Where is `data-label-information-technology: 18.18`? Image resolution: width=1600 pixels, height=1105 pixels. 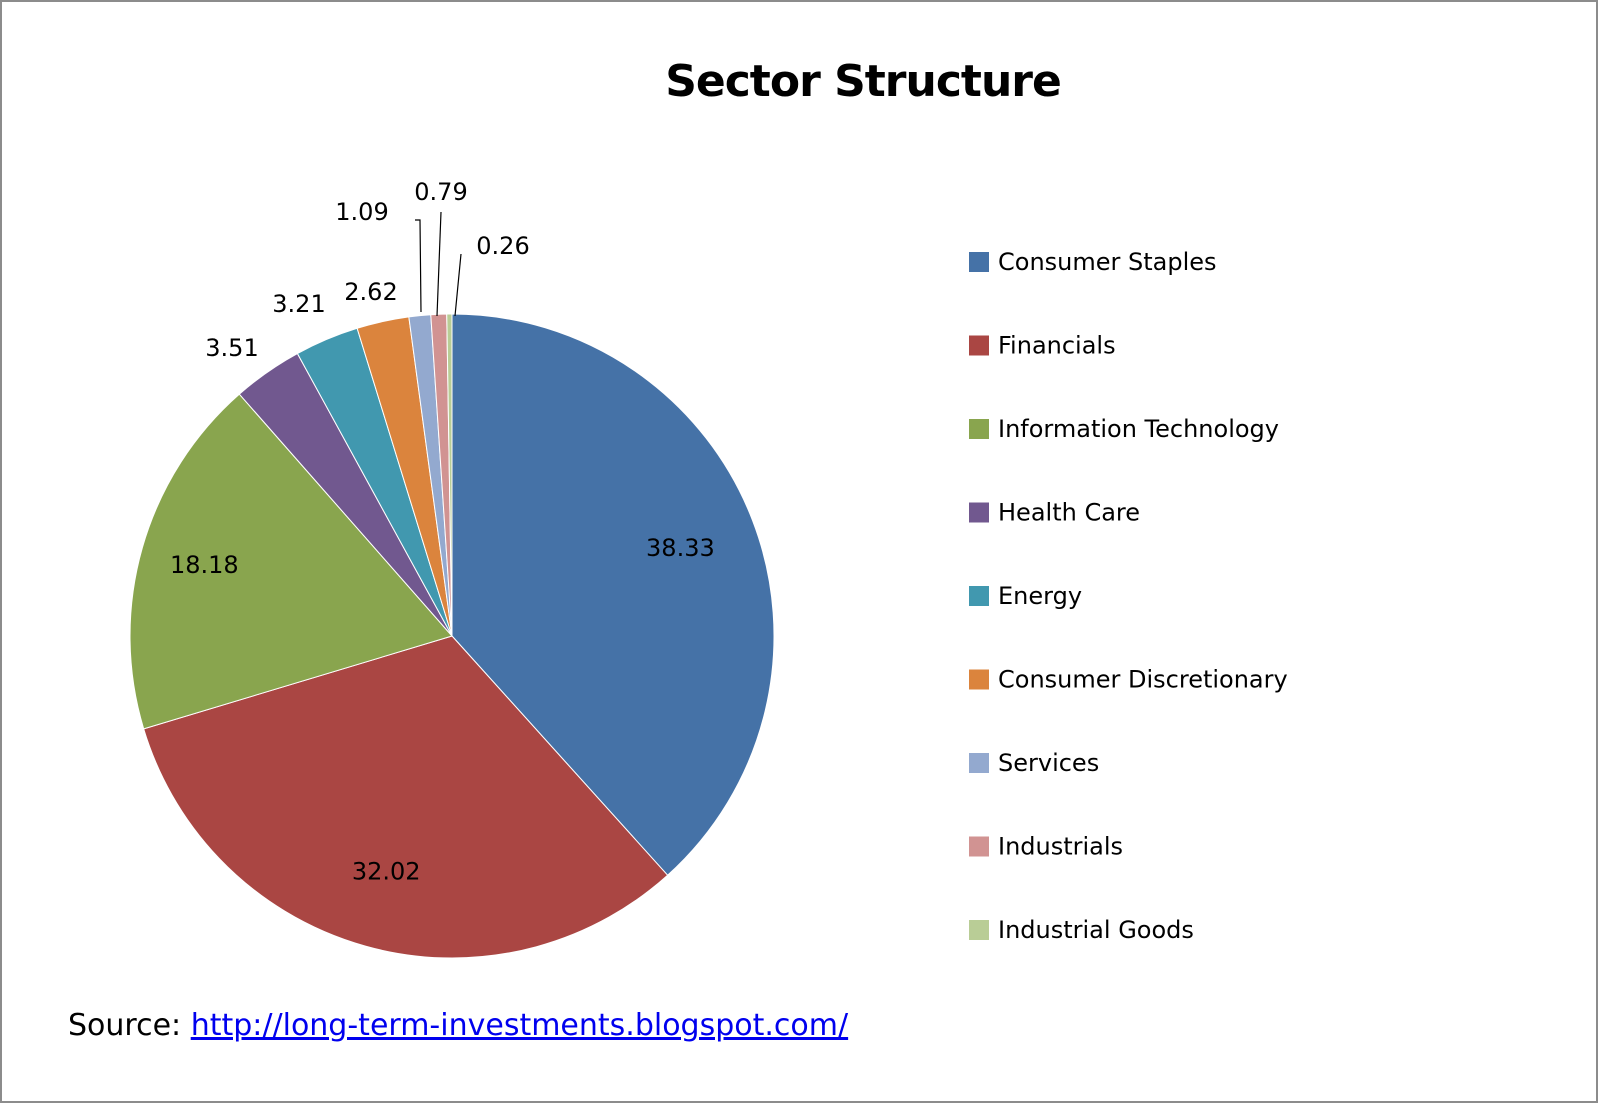
data-label-information-technology: 18.18 is located at coordinates (204, 565).